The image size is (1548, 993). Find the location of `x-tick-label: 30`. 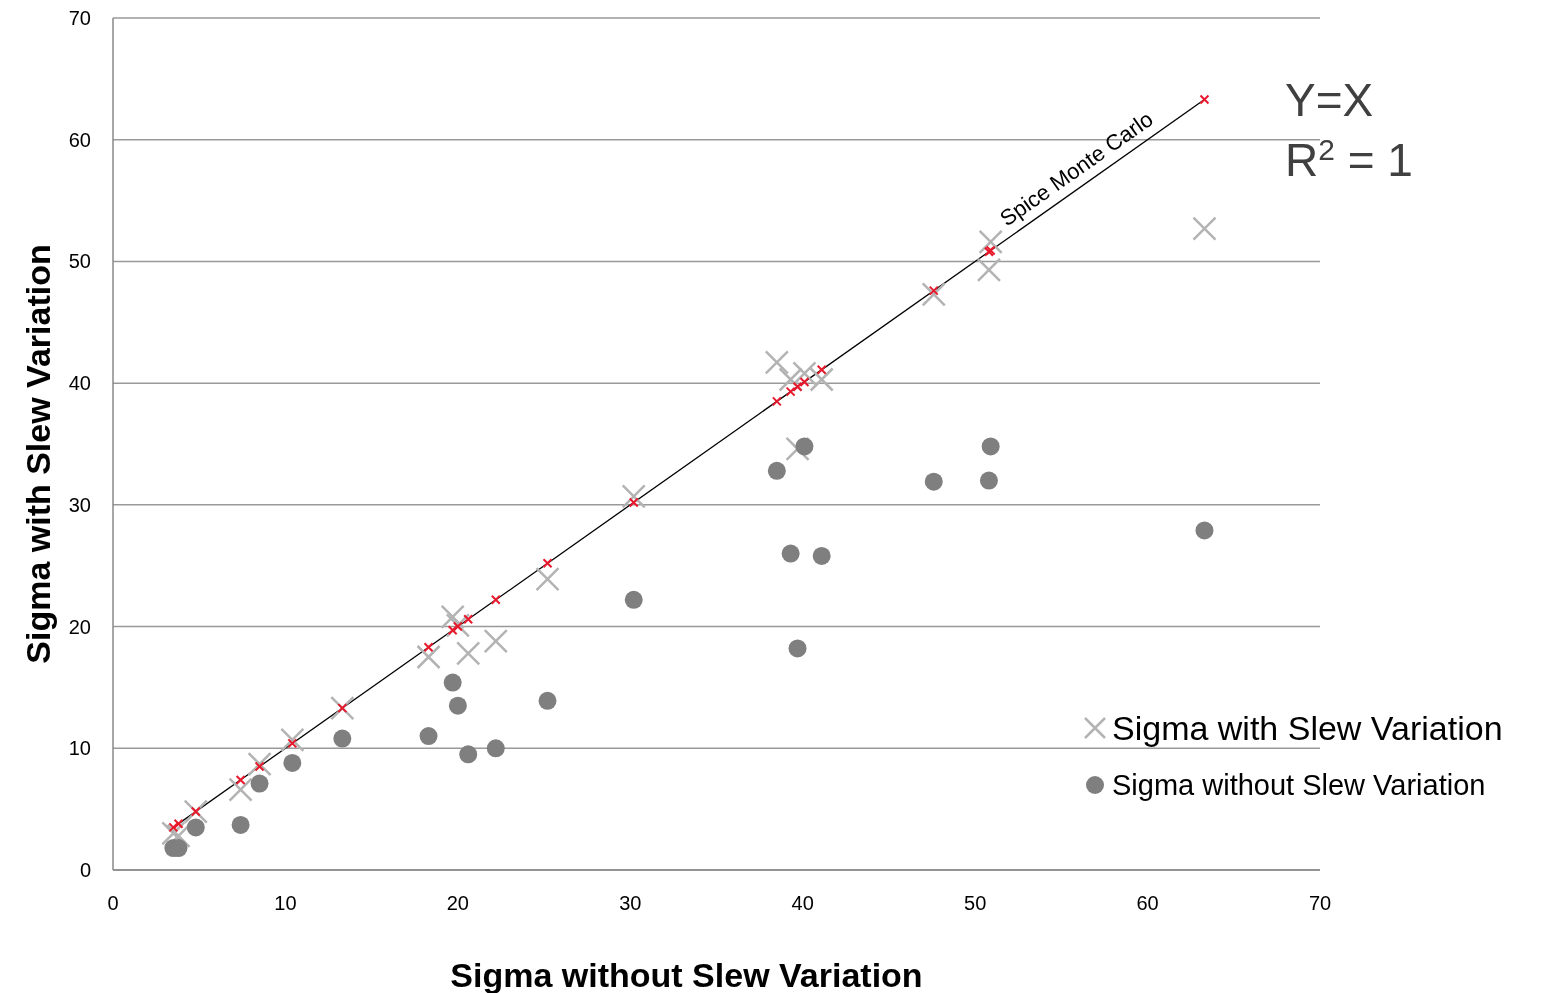

x-tick-label: 30 is located at coordinates (630, 903).